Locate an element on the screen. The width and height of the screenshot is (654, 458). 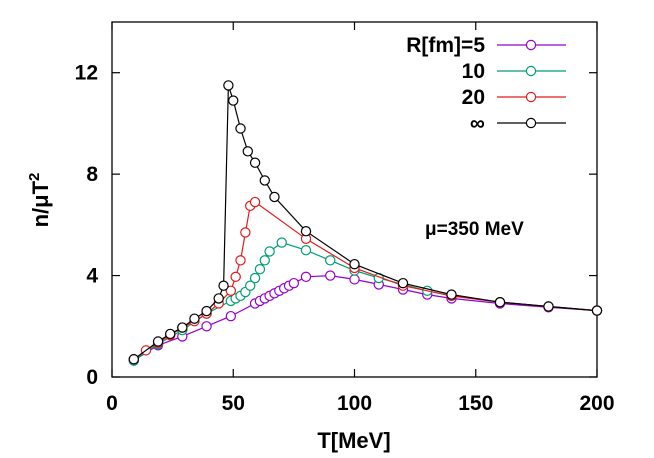
x-tick-label: 0 is located at coordinates (112, 403).